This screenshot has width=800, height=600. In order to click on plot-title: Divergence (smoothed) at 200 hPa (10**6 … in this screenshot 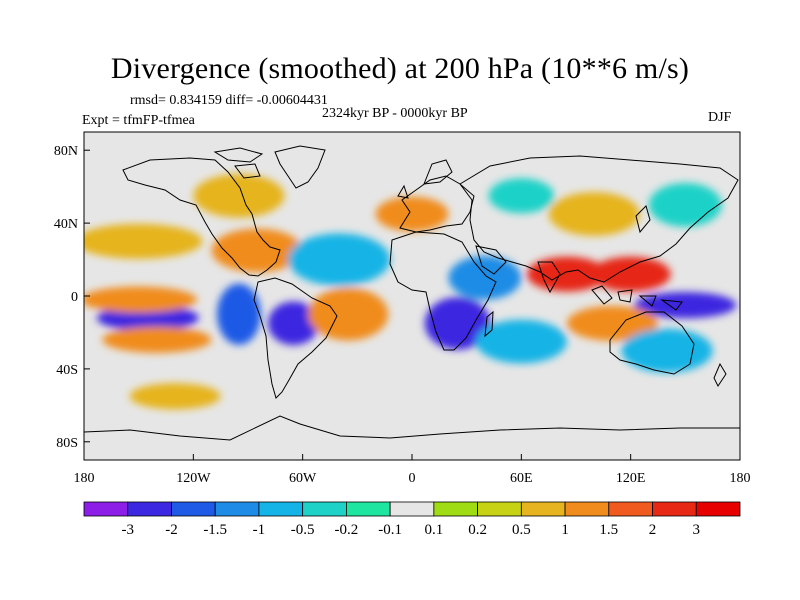, I will do `click(400, 68)`.